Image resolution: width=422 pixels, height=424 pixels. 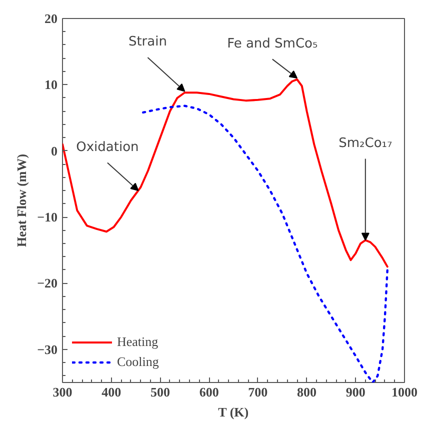 What do you see at coordinates (51, 84) in the screenshot?
I see `y-tick-label: 10` at bounding box center [51, 84].